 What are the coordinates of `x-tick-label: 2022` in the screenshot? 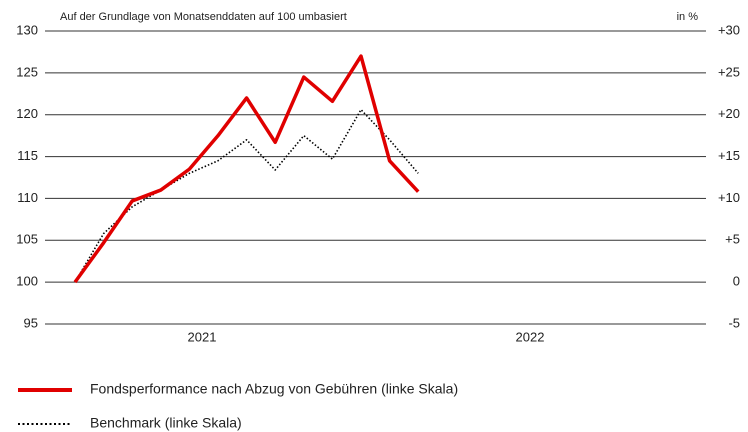 It's located at (530, 336).